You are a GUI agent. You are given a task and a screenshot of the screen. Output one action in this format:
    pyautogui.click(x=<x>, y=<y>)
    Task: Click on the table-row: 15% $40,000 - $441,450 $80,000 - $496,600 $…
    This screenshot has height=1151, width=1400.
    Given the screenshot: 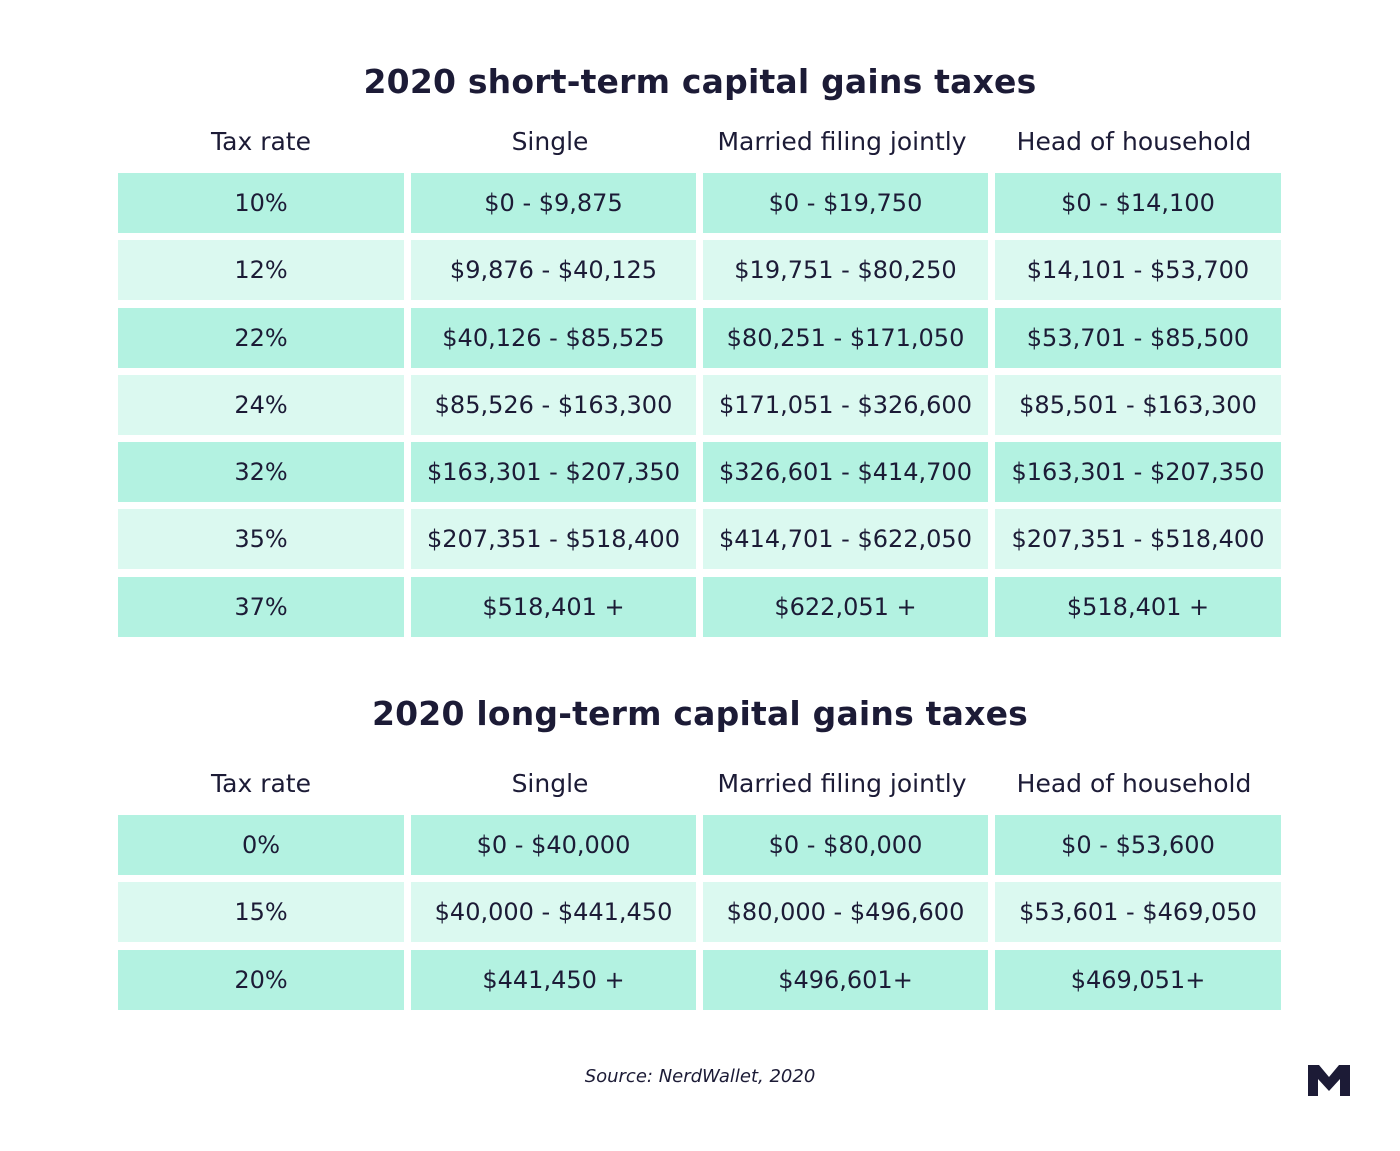 What is the action you would take?
    pyautogui.click(x=700, y=912)
    